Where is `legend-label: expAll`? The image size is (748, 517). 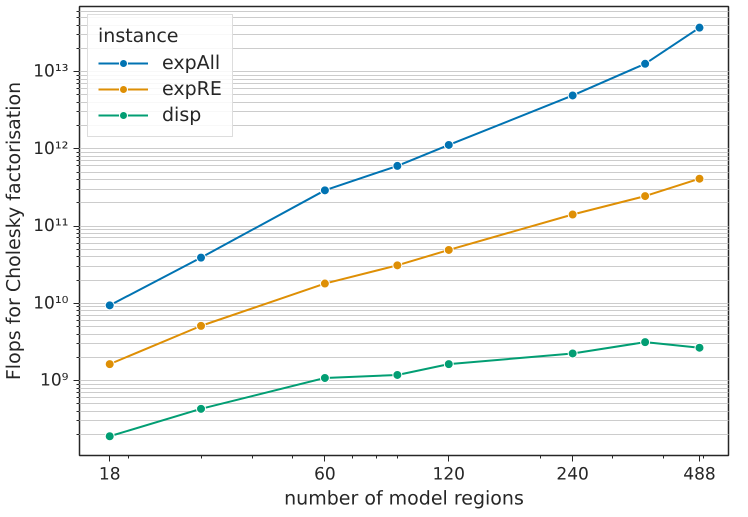
legend-label: expAll is located at coordinates (191, 63).